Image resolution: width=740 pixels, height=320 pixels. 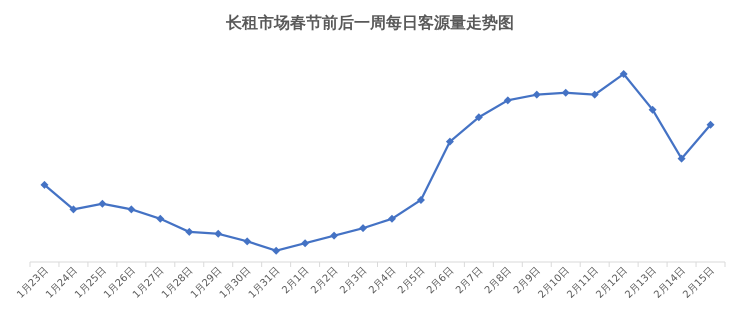 I want to click on chart-title: 长租市场春节前后一周每日客源量走势图, so click(x=369, y=22).